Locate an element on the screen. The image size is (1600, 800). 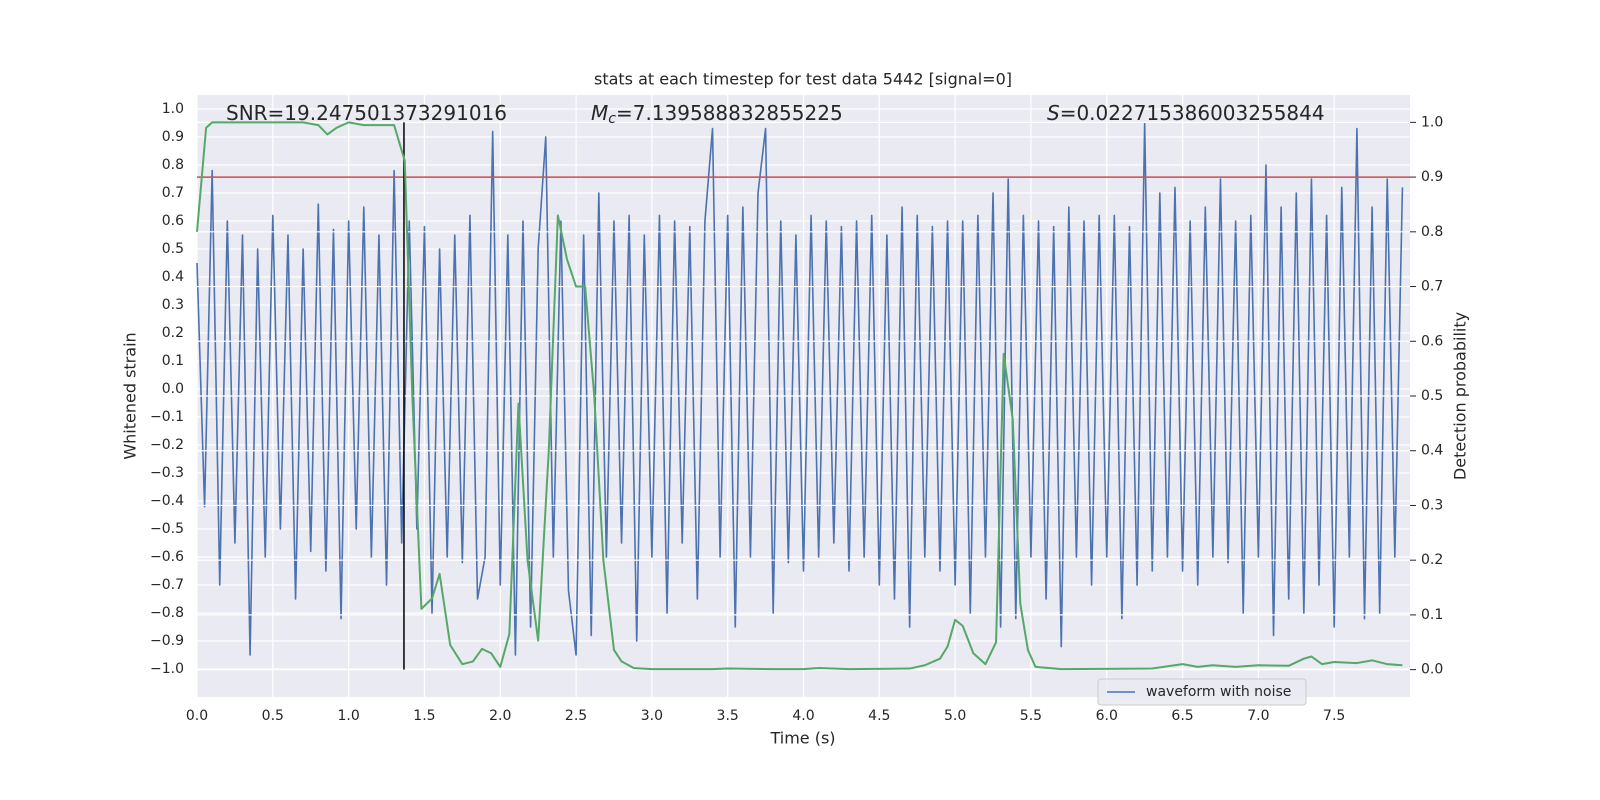
annotation: Mc=7.139588832855225 is located at coordinates (717, 114).